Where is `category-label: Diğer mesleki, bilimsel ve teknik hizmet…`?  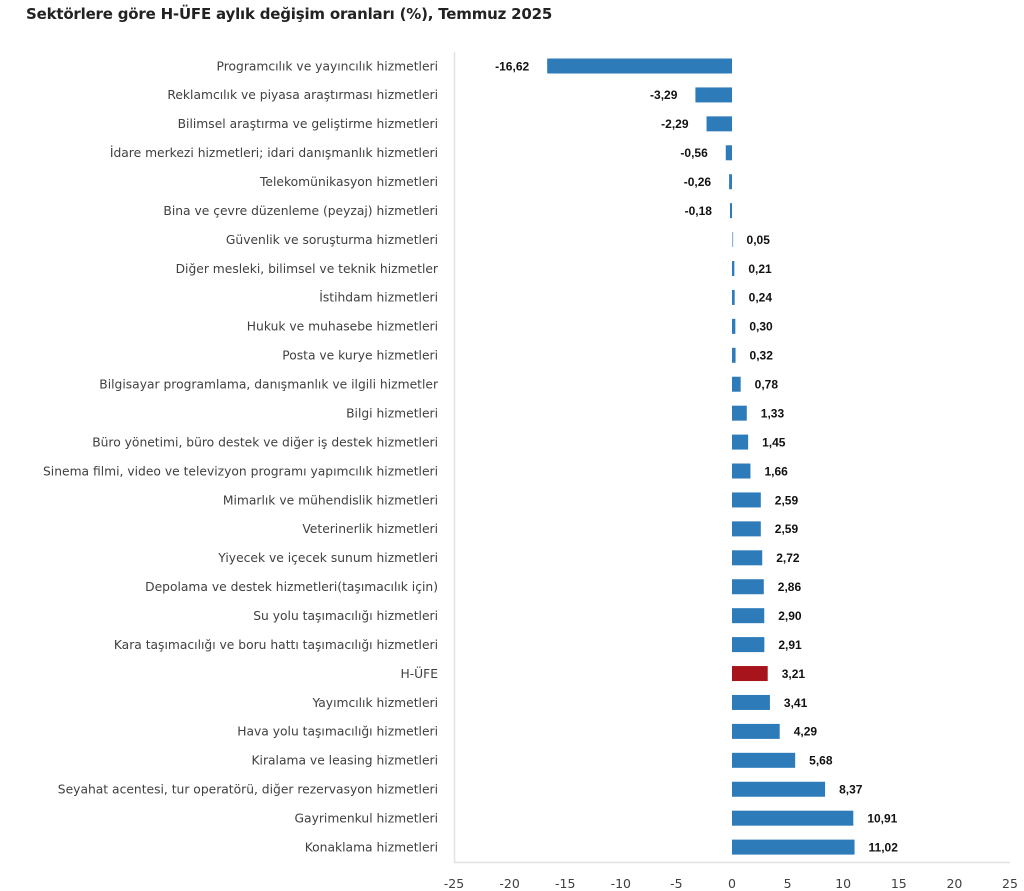
category-label: Diğer mesleki, bilimsel ve teknik hizmet… is located at coordinates (307, 269).